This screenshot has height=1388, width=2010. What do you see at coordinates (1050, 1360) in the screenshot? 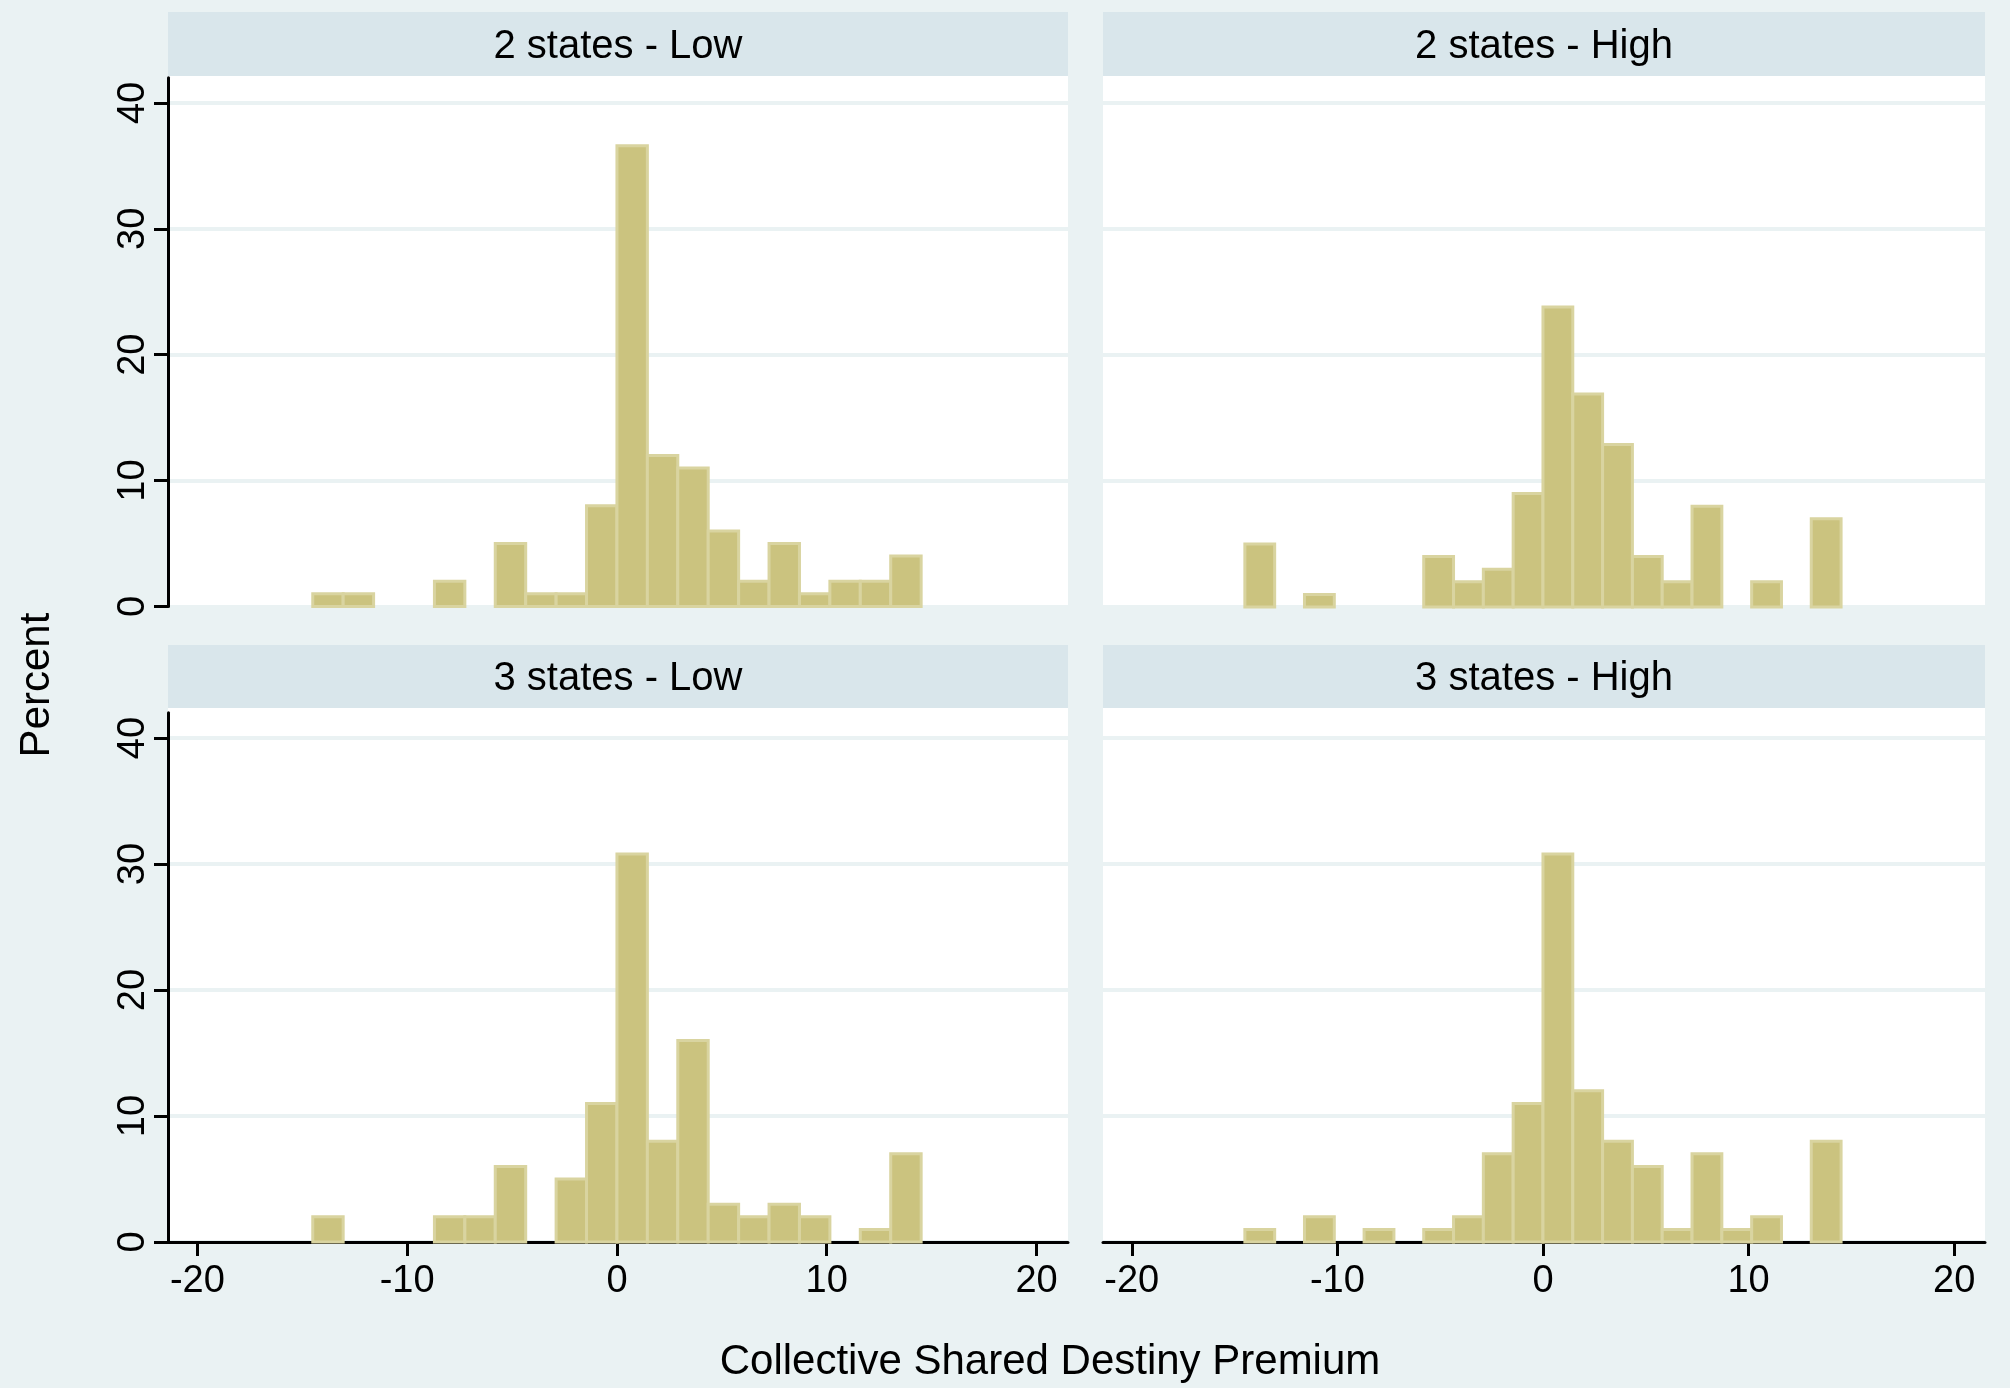
I see `x-axis-title: Collective Shared Destiny Premium` at bounding box center [1050, 1360].